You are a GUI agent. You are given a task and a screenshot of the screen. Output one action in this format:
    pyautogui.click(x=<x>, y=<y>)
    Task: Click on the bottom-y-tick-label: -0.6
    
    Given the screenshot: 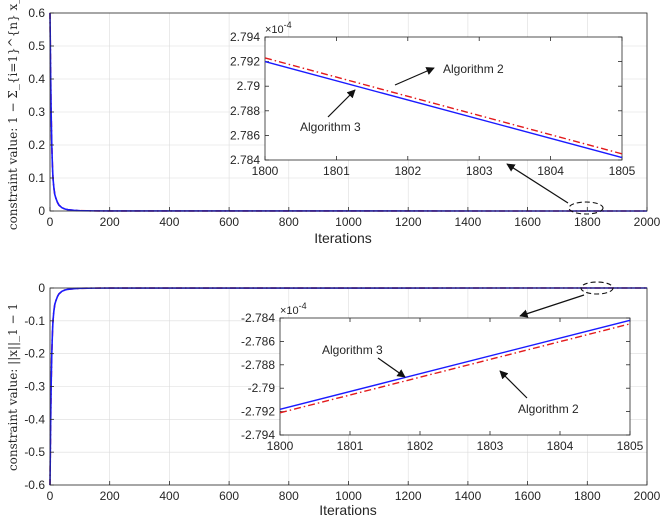 What is the action you would take?
    pyautogui.click(x=34, y=485)
    